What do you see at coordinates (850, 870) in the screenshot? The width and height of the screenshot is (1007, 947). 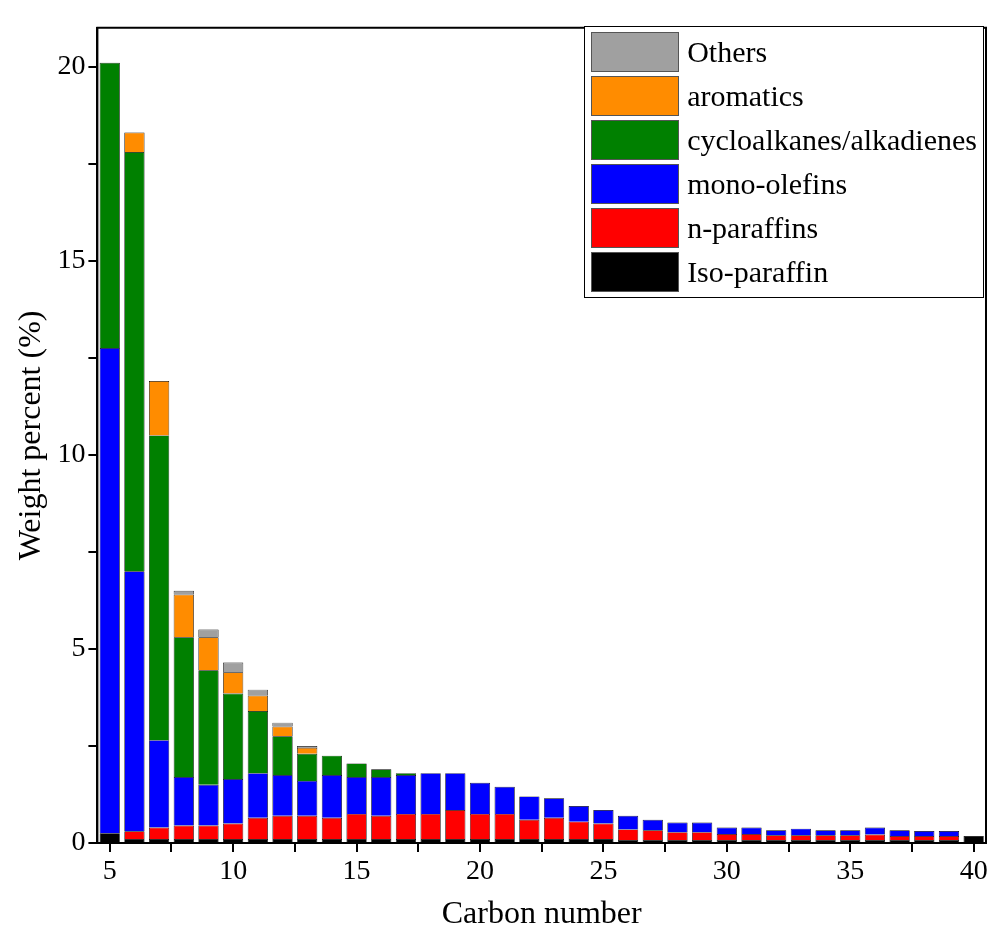 I see `x-tick-label: 35` at bounding box center [850, 870].